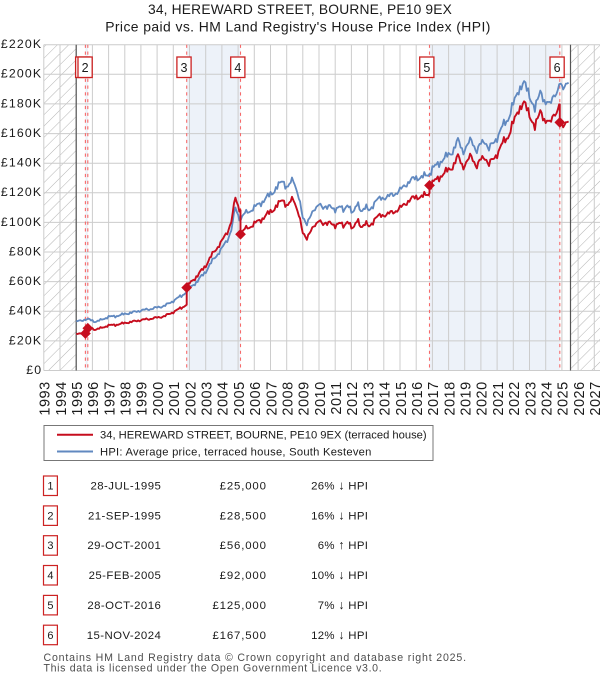 This screenshot has width=600, height=685. What do you see at coordinates (243, 516) in the screenshot?
I see `svg-text: £28,500` at bounding box center [243, 516].